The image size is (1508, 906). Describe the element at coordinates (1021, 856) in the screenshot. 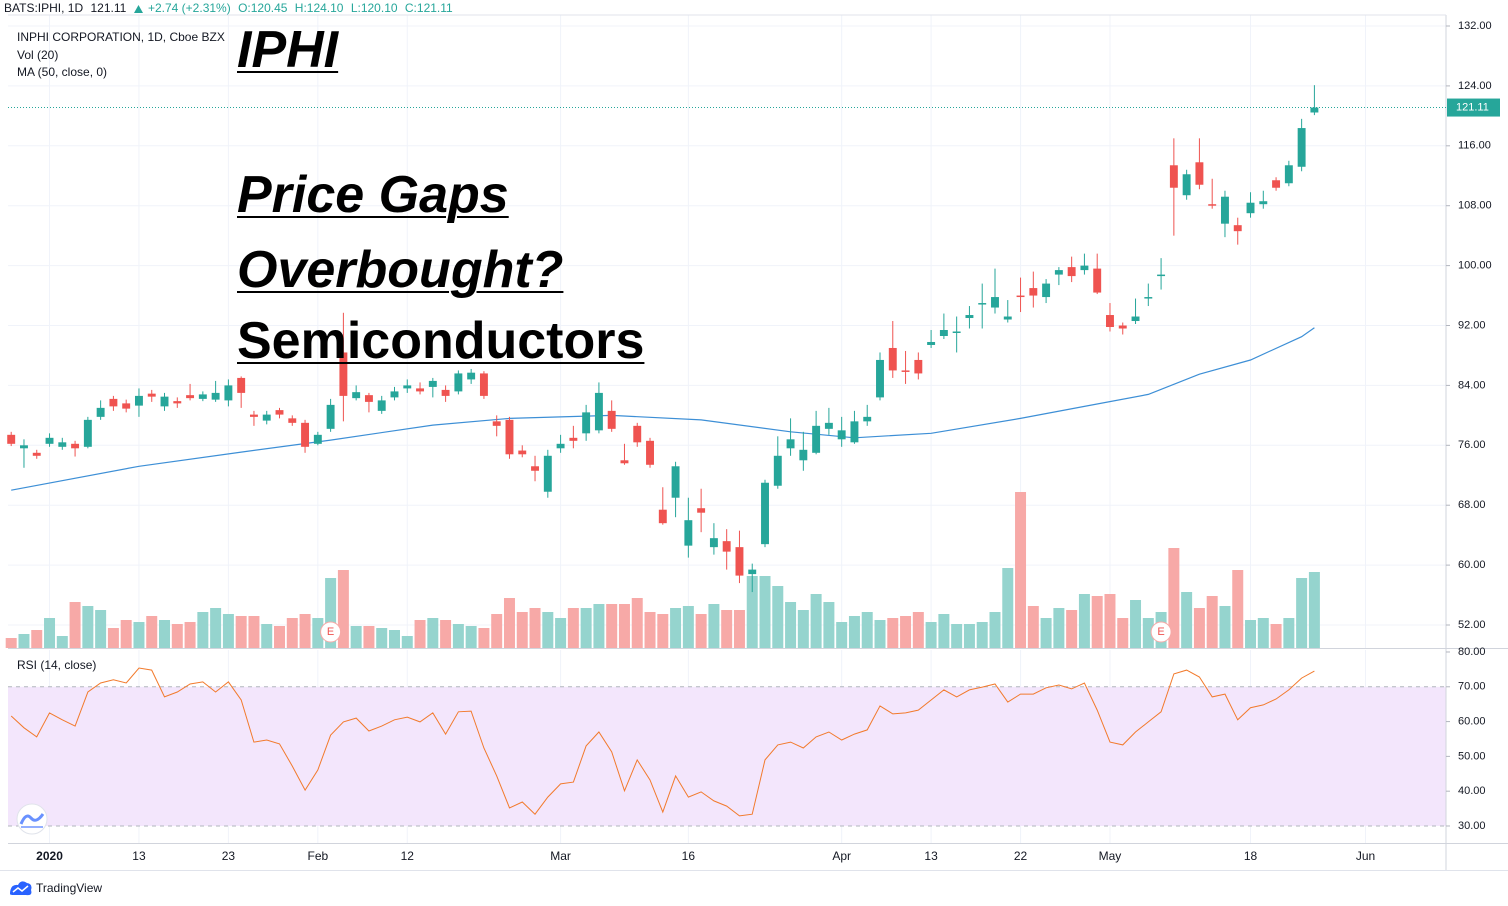

I see `x-tick-label: 22` at that location.